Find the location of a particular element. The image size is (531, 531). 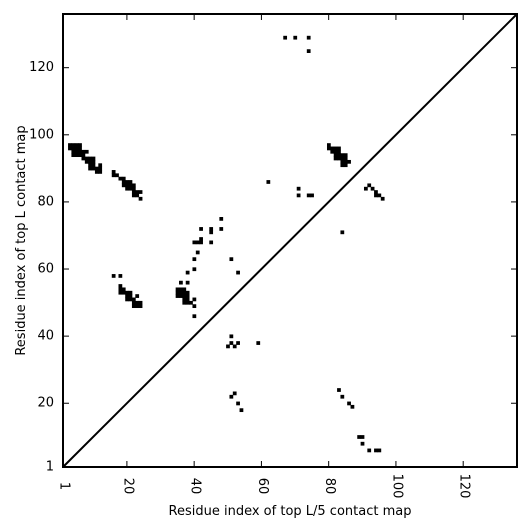

x-axis-label: Residue index of top L/5 contact map is located at coordinates (290, 511).